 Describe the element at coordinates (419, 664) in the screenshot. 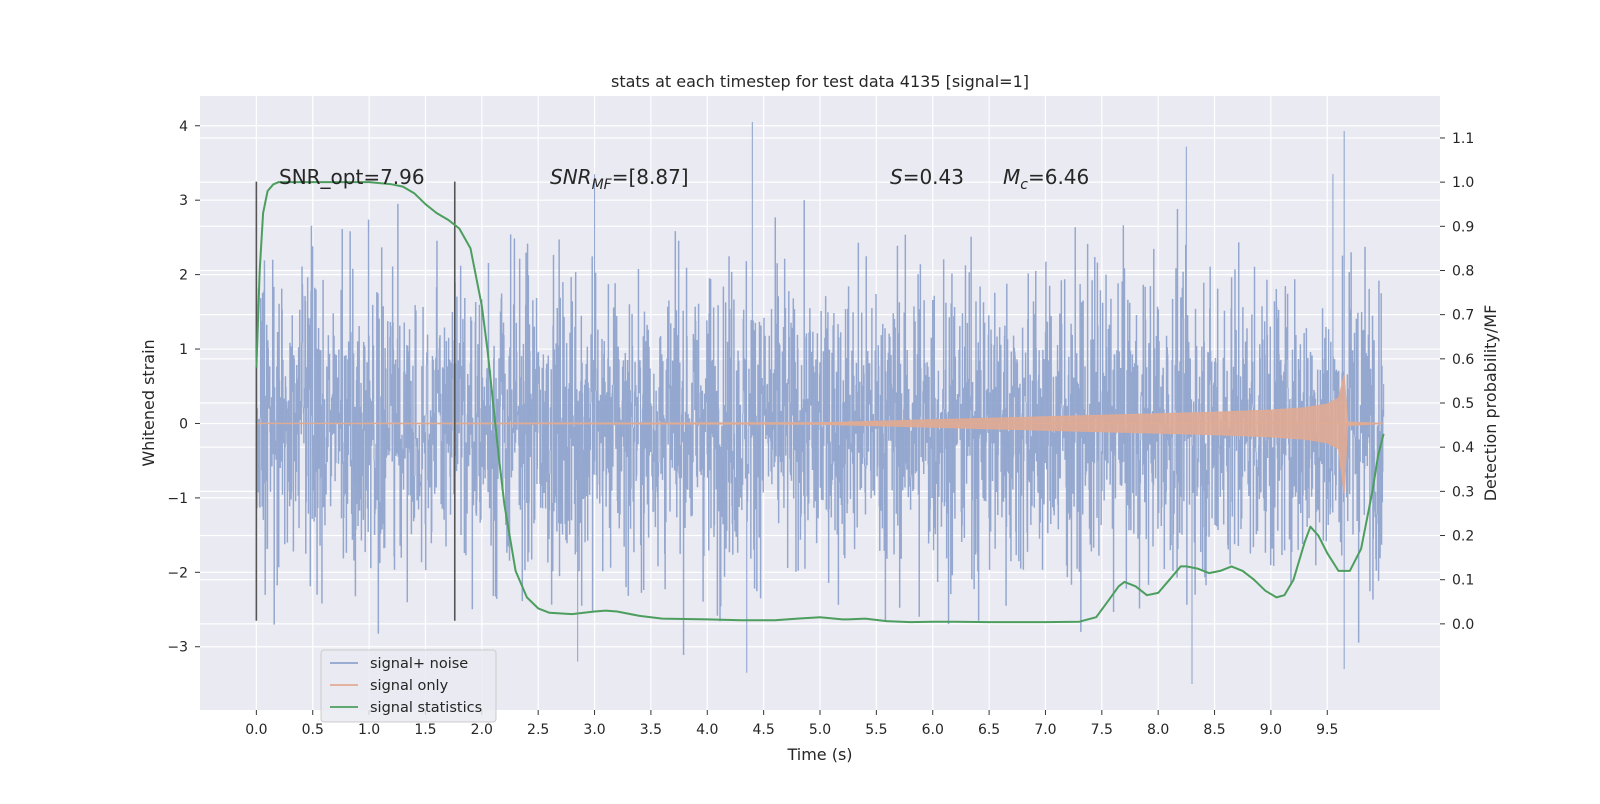

I see `legend-label-signal-noise: signal+ noise` at that location.